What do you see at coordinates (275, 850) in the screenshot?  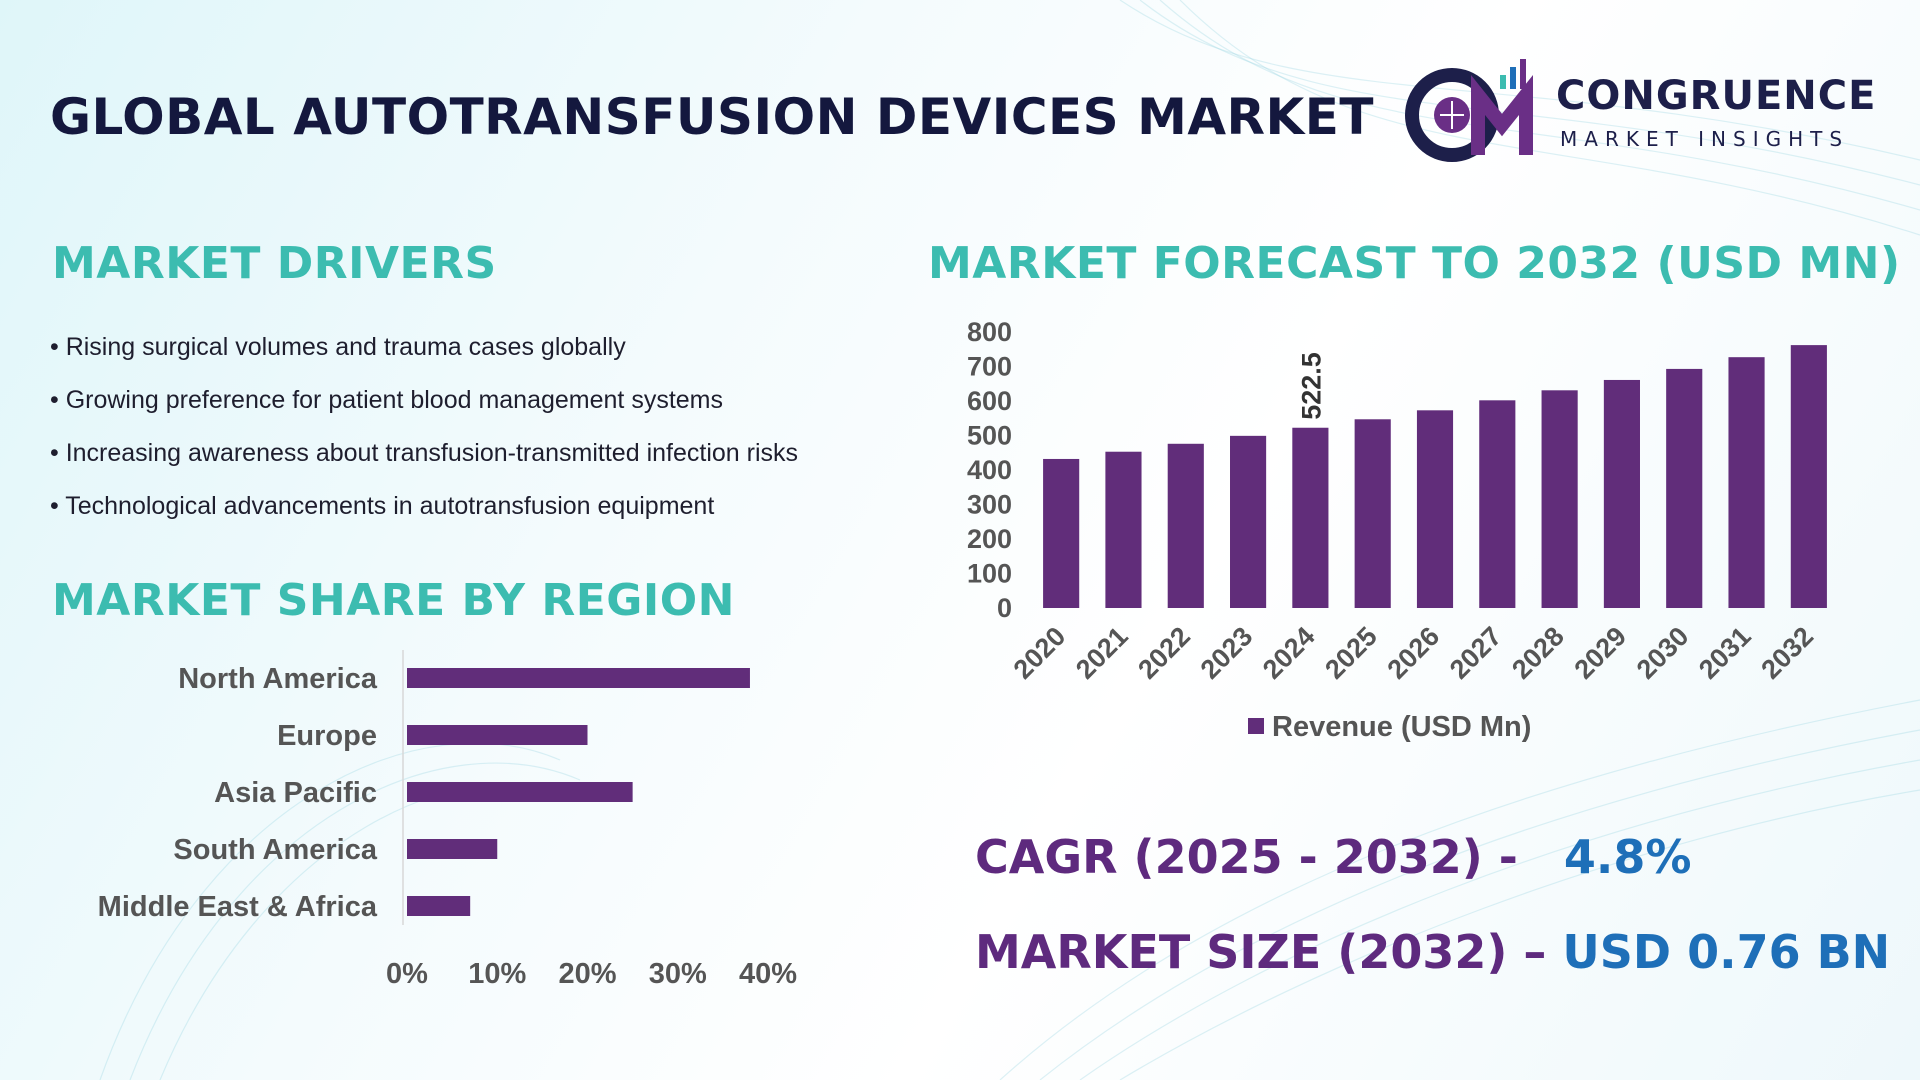 I see `region-label: South America` at bounding box center [275, 850].